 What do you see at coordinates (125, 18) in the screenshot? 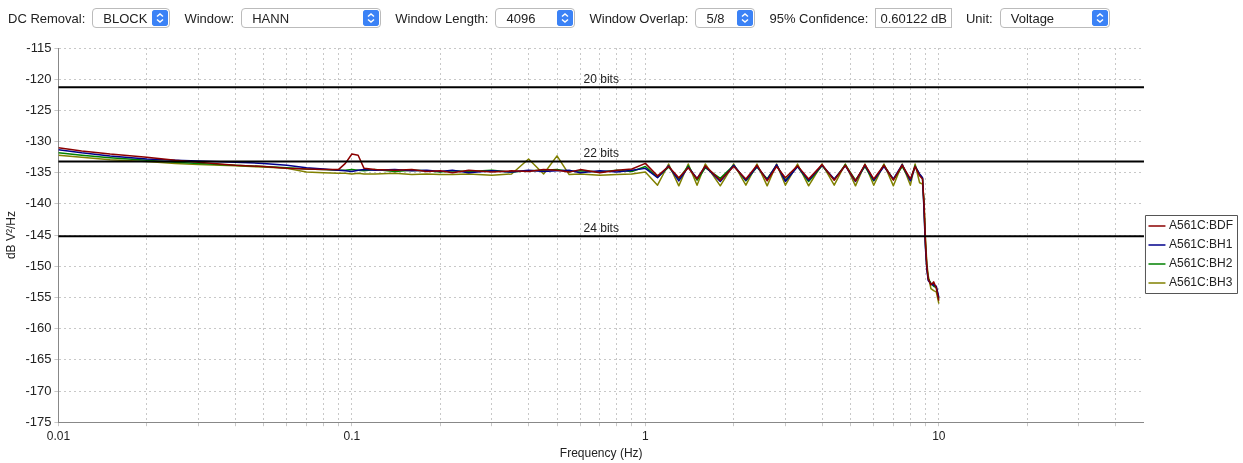
I see `text: BLOCK` at bounding box center [125, 18].